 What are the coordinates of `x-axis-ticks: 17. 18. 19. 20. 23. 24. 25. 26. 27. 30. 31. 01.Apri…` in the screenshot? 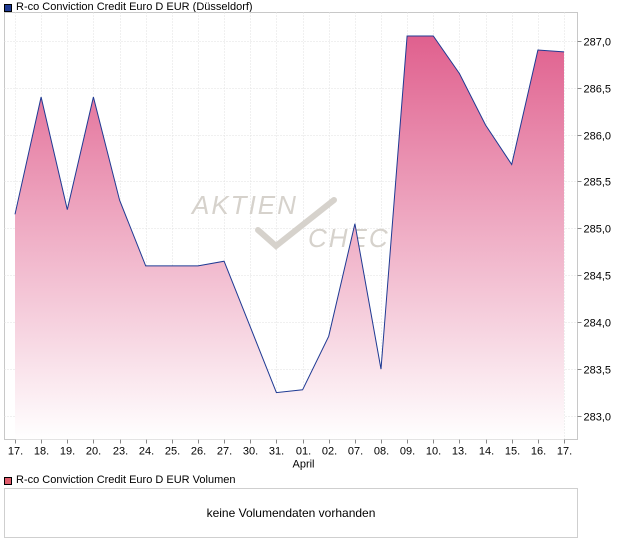 It's located at (290, 455).